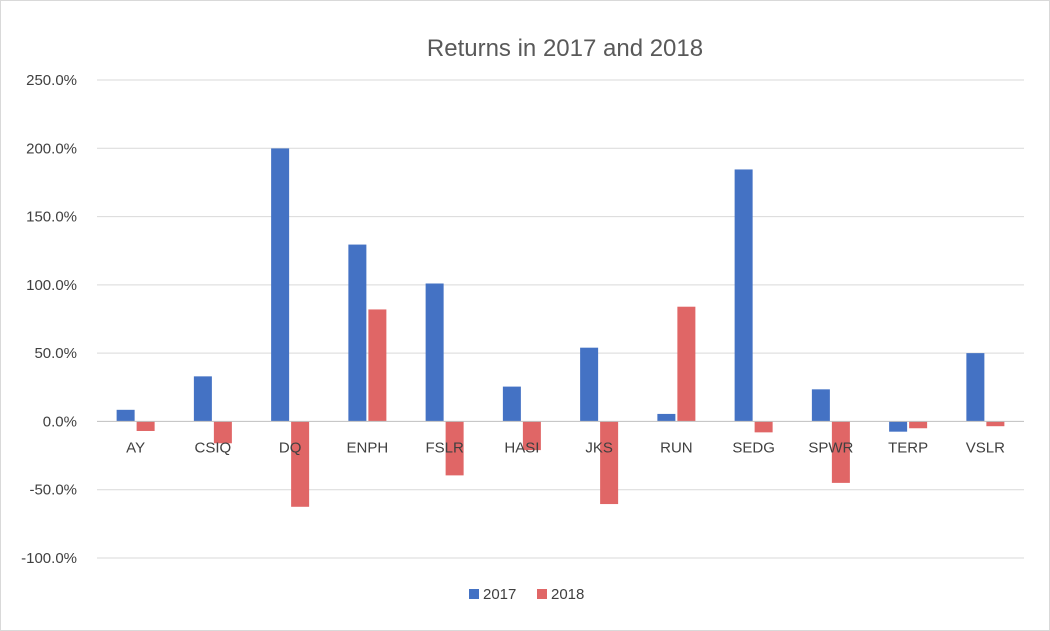 The width and height of the screenshot is (1050, 631). What do you see at coordinates (434, 352) in the screenshot?
I see `bar-2017-FSLR` at bounding box center [434, 352].